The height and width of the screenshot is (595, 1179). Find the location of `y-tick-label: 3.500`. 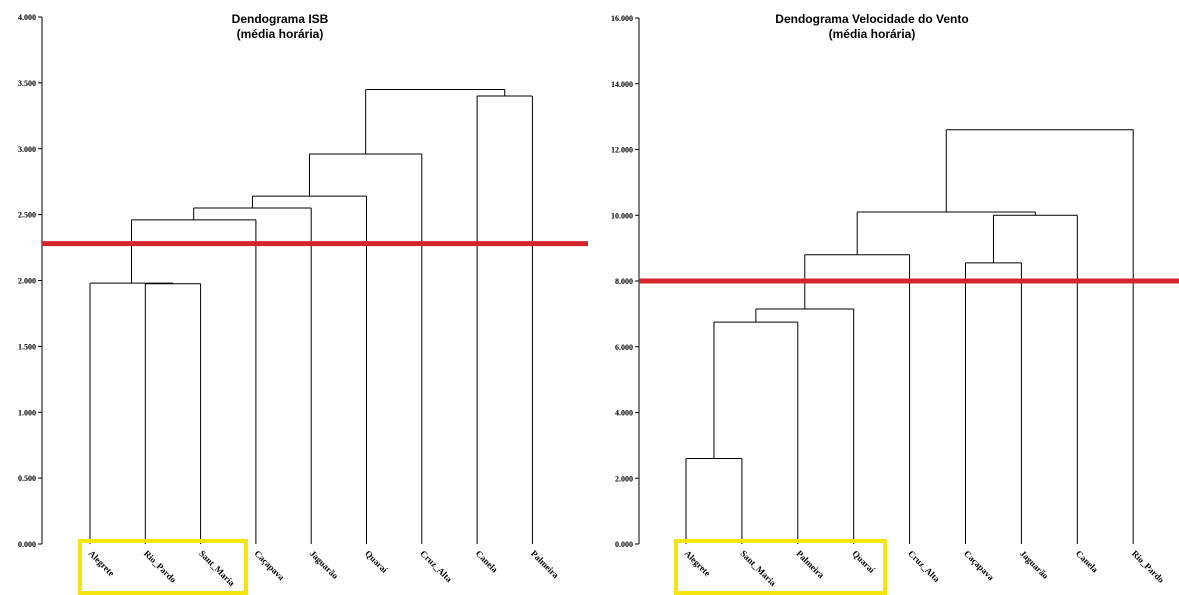

y-tick-label: 3.500 is located at coordinates (27, 83).